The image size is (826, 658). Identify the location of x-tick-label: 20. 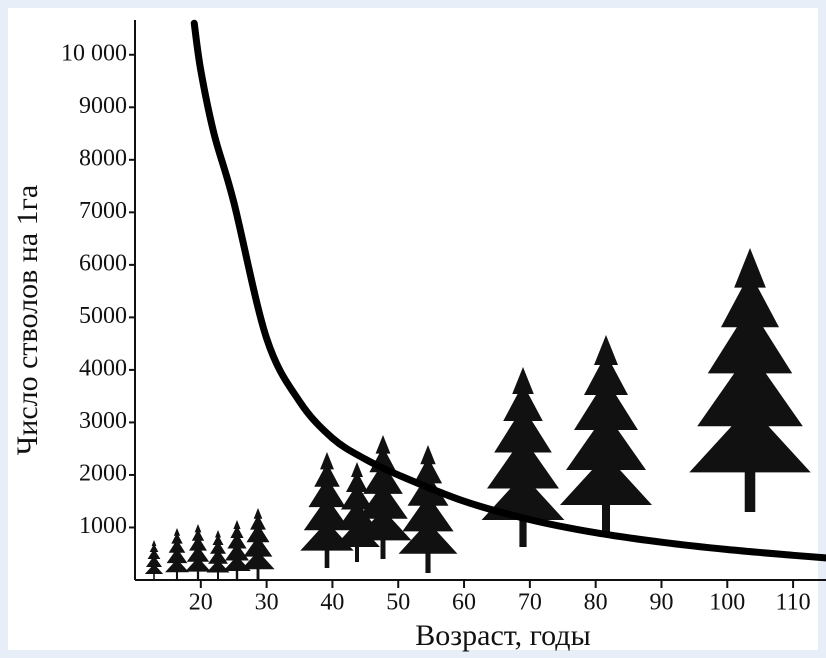
(201, 603).